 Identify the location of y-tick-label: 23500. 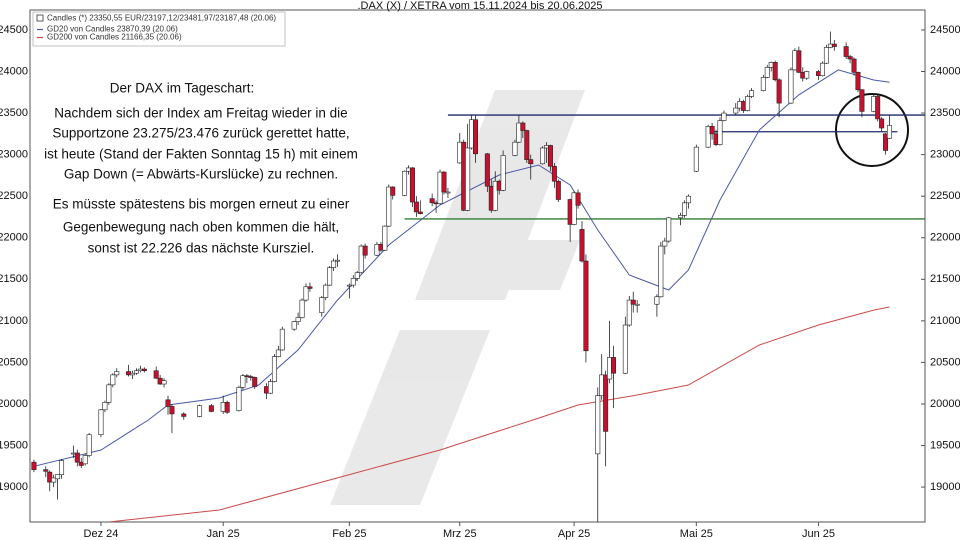
(14, 113).